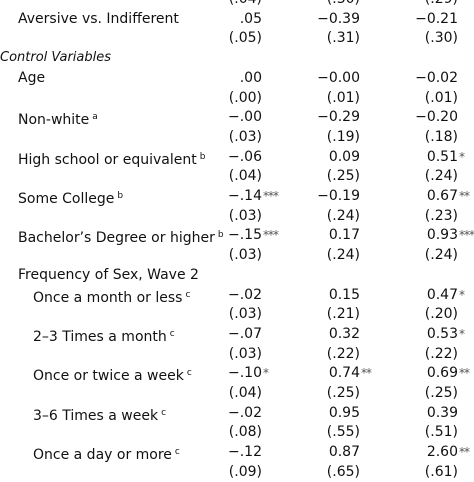  I want to click on cell-value: 0.74, so click(344, 373).